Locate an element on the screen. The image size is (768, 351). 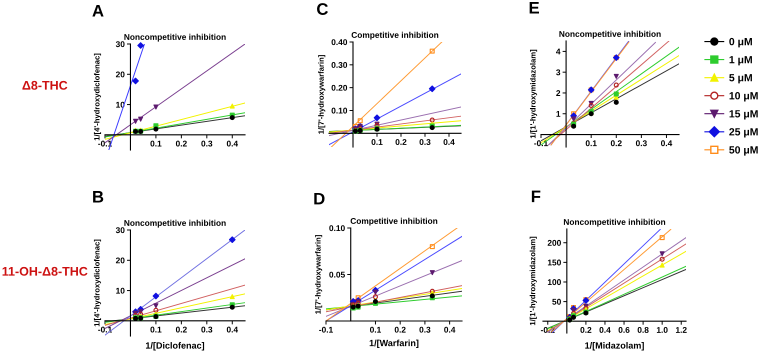
x-axis-title: 1/[Diclofenac] is located at coordinates (175, 346).